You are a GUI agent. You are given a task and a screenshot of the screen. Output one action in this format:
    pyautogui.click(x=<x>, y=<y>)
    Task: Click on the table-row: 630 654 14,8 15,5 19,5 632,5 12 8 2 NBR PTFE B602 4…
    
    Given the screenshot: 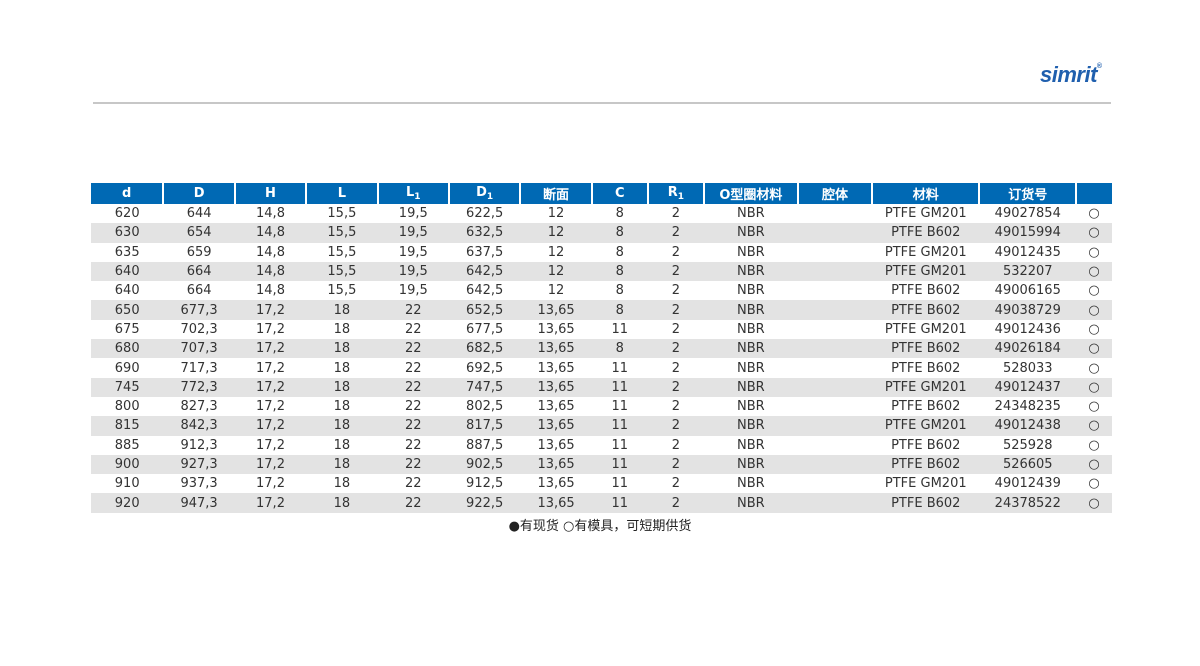 What is the action you would take?
    pyautogui.click(x=601, y=233)
    